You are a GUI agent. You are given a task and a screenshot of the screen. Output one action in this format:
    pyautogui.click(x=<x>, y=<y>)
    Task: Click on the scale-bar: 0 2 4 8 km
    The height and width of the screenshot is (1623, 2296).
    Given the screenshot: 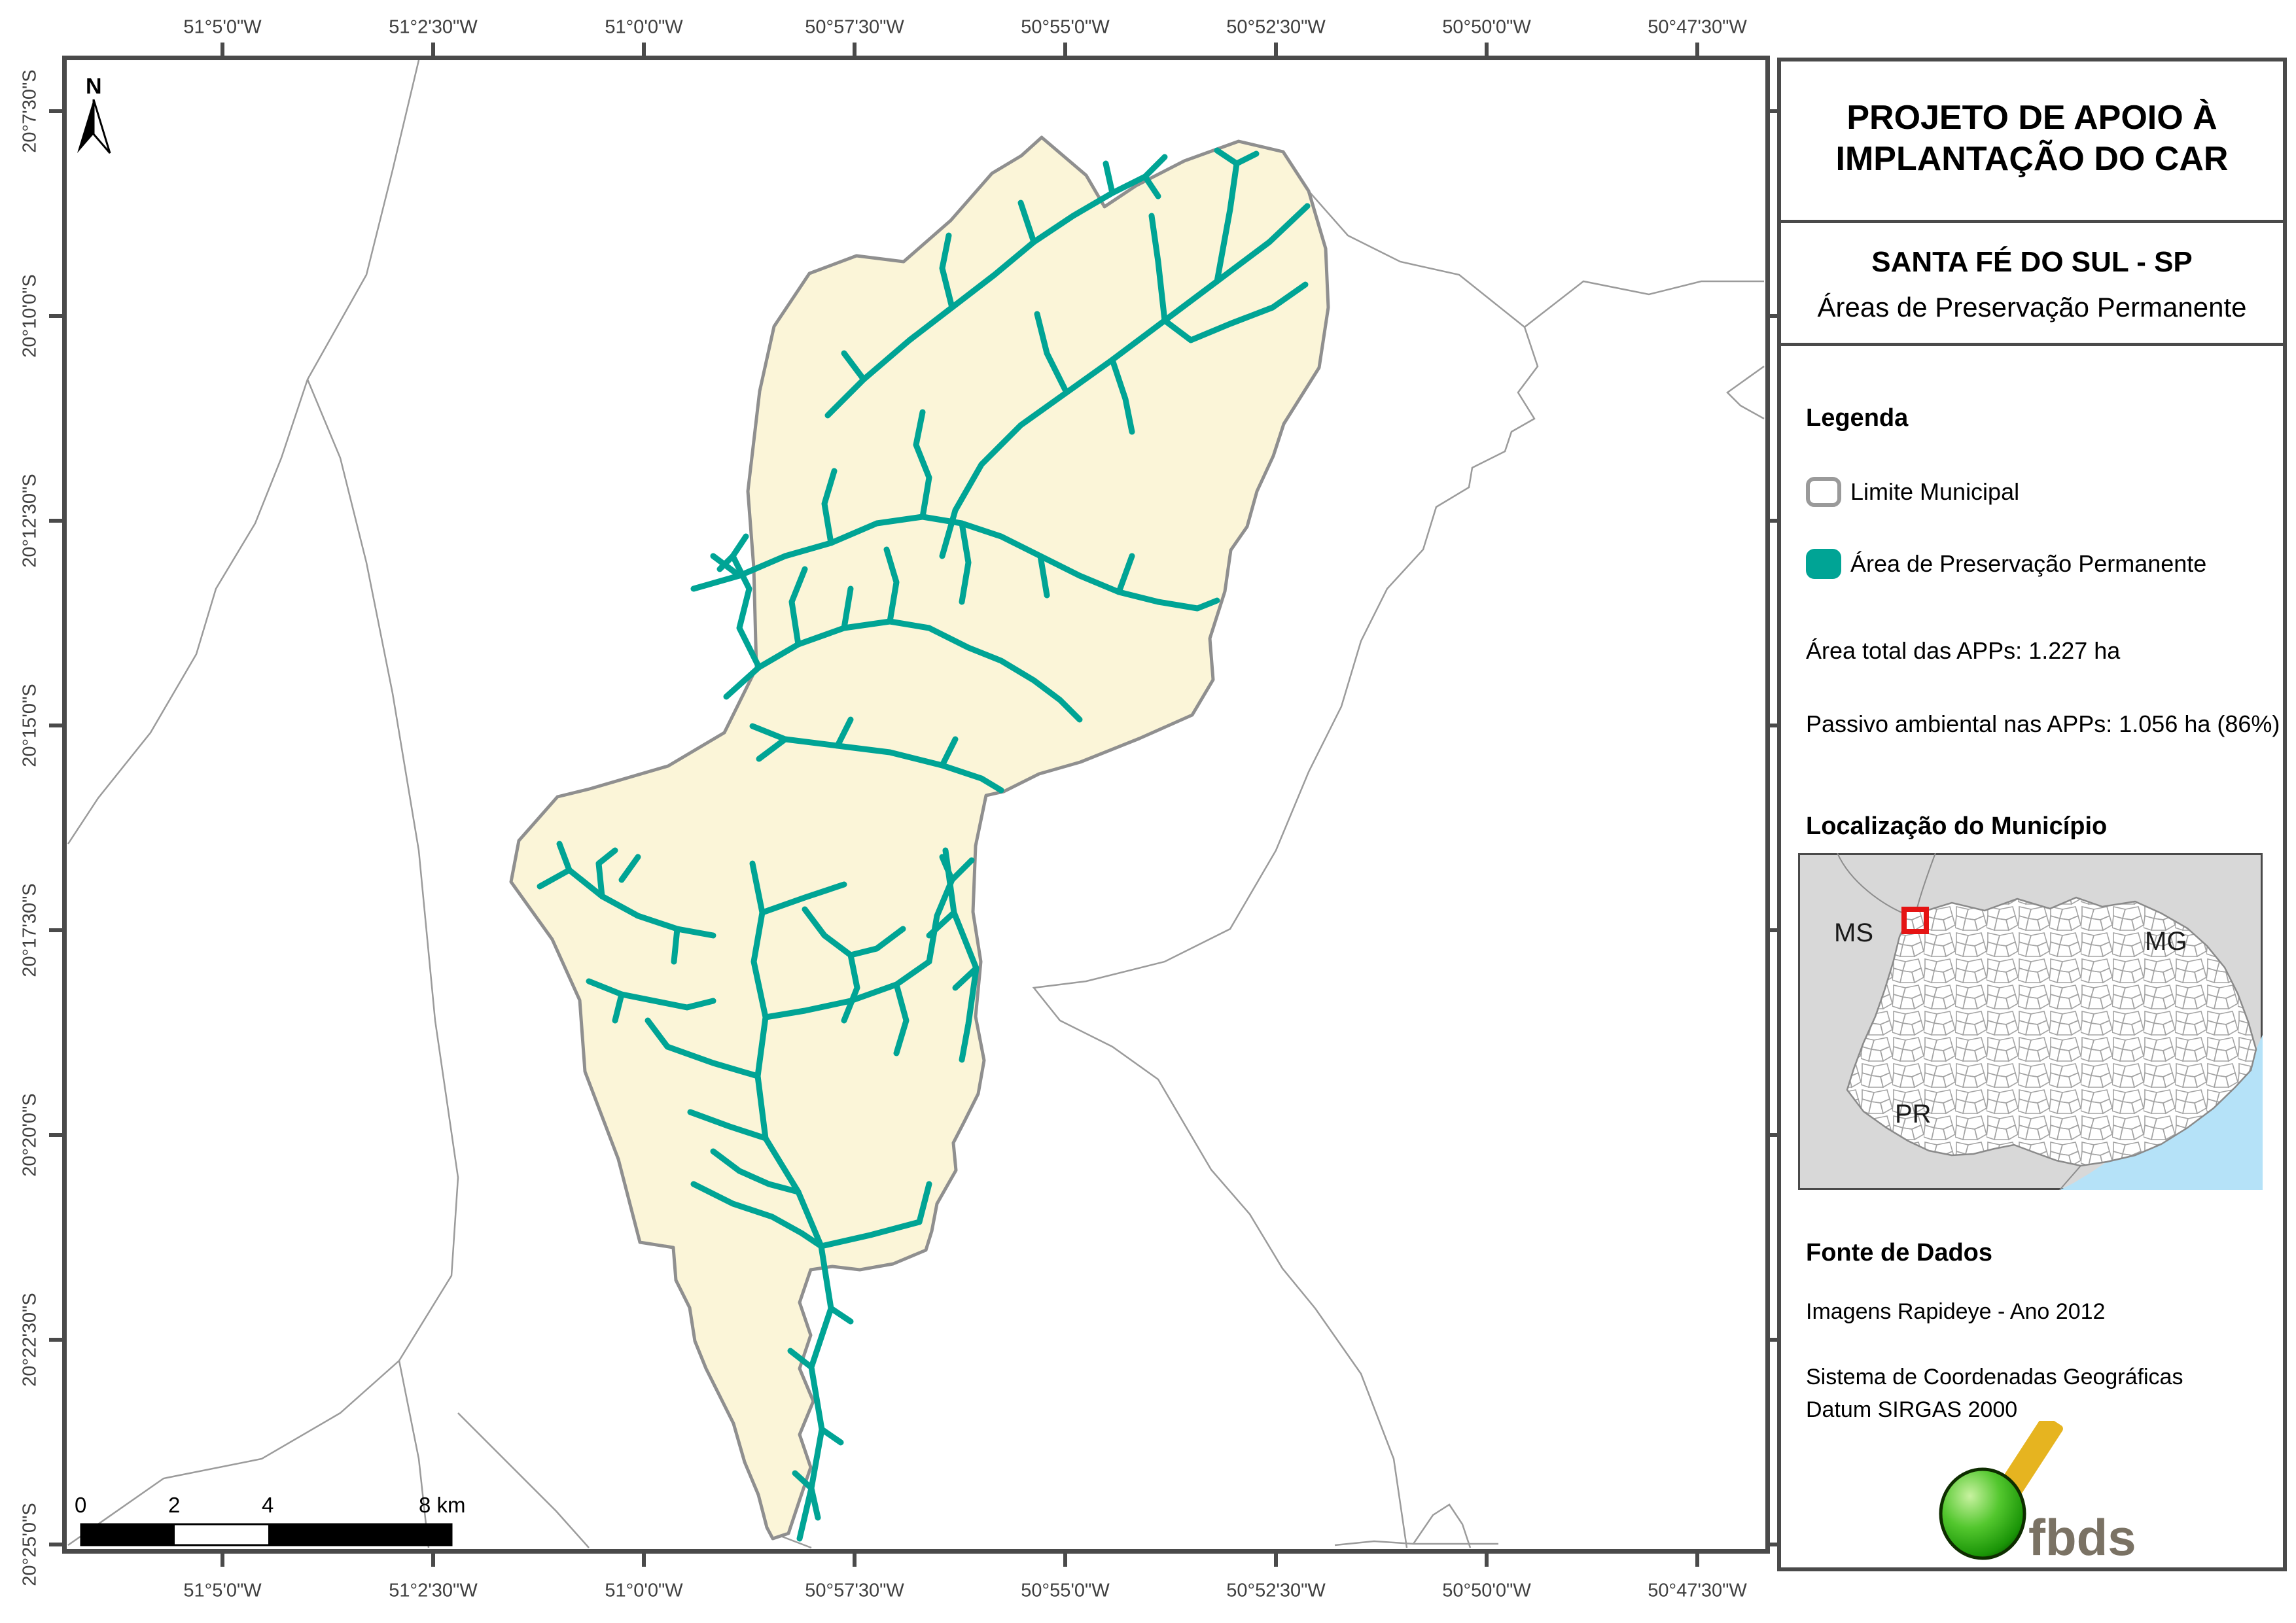 What is the action you would take?
    pyautogui.click(x=270, y=1519)
    